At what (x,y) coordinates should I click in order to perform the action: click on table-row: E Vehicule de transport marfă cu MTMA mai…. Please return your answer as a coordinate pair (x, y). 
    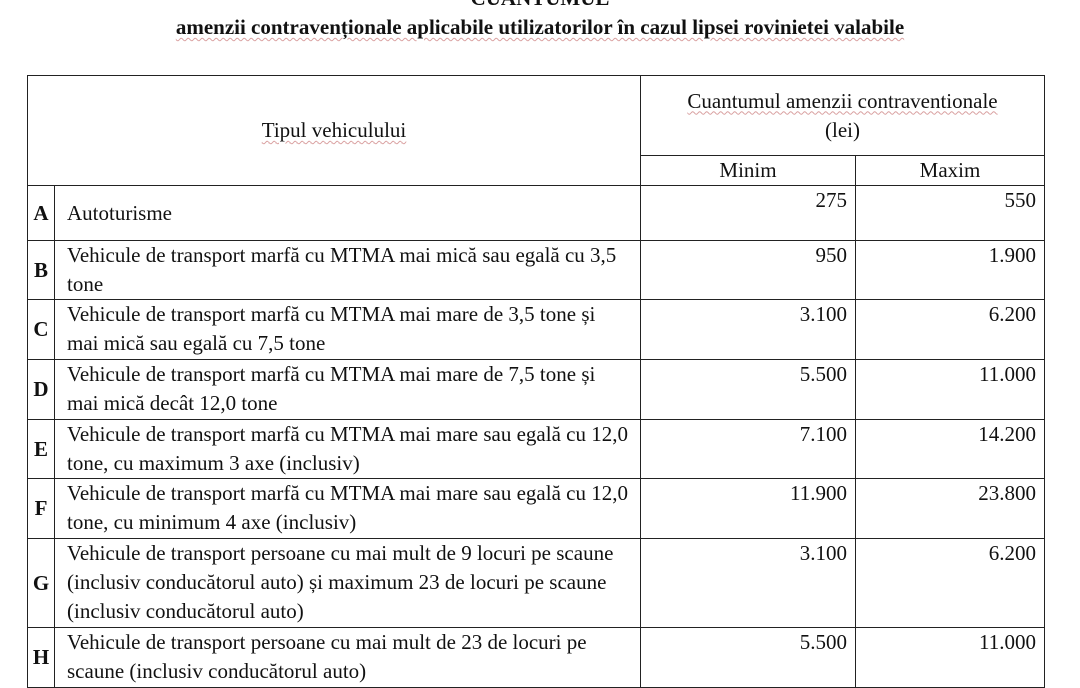
    Looking at the image, I should click on (536, 449).